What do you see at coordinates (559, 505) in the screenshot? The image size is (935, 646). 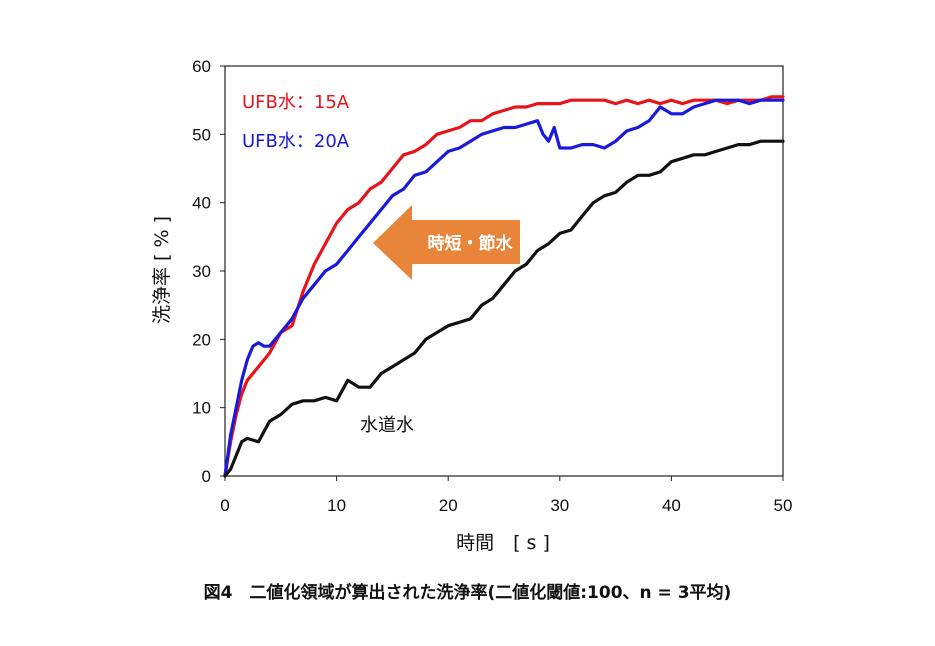 I see `x-tick-label: 30` at bounding box center [559, 505].